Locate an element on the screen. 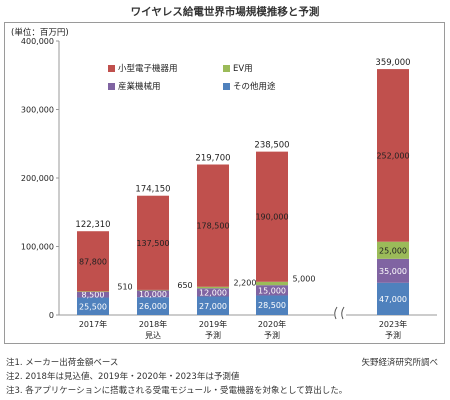  chart-title: ワイヤレス給電世界市場規模推移と予測 is located at coordinates (225, 12).